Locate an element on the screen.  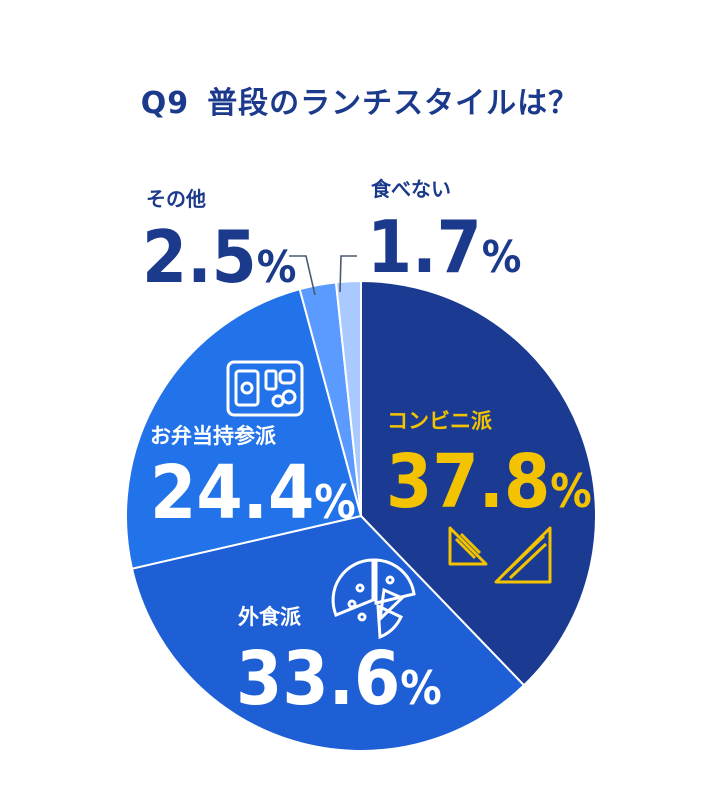
sandwich-icon is located at coordinates (500, 555).